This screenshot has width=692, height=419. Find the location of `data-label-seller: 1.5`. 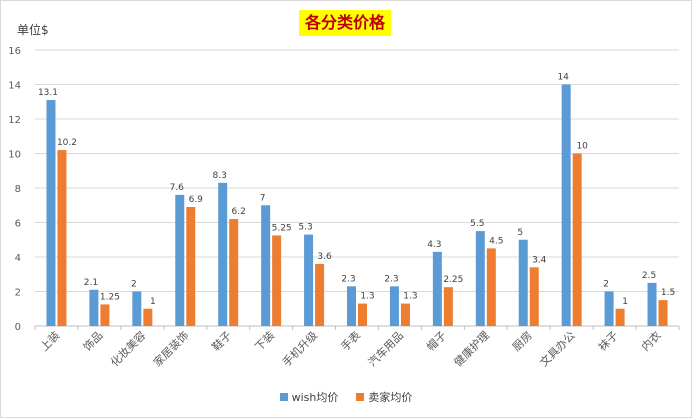

data-label-seller: 1.5 is located at coordinates (668, 293).